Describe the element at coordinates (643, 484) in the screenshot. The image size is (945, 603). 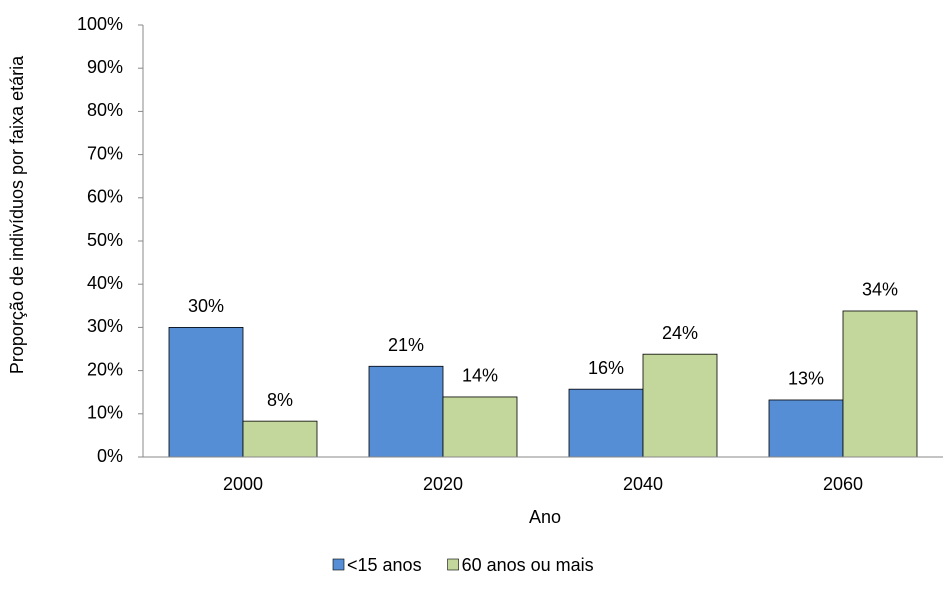
I see `x-tick-label: 2040` at that location.